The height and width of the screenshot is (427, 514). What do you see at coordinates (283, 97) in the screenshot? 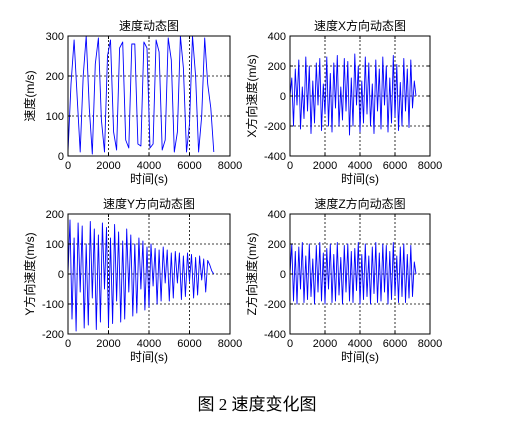
I see `chart-1-y-tick-label: 0` at bounding box center [283, 97].